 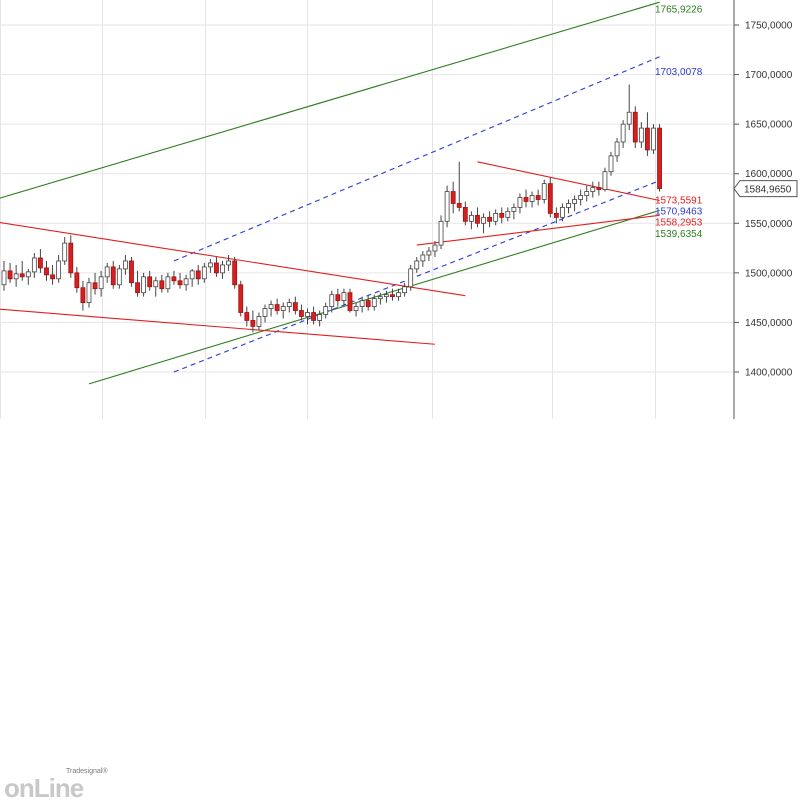 I want to click on axis-tick-label: 1650,0000, so click(x=769, y=125).